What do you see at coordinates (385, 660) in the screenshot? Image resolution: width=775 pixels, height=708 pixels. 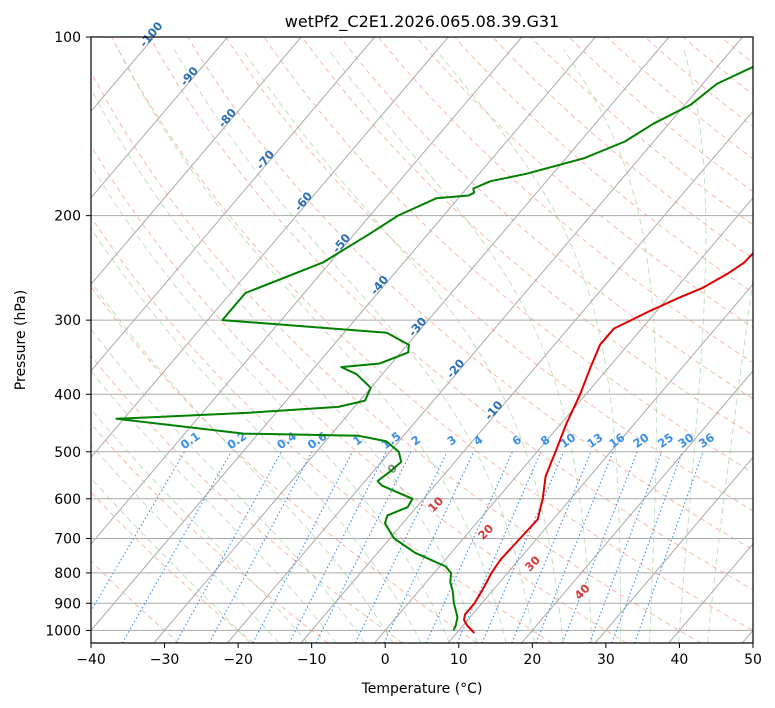 I see `x-tick-label: 0` at bounding box center [385, 660].